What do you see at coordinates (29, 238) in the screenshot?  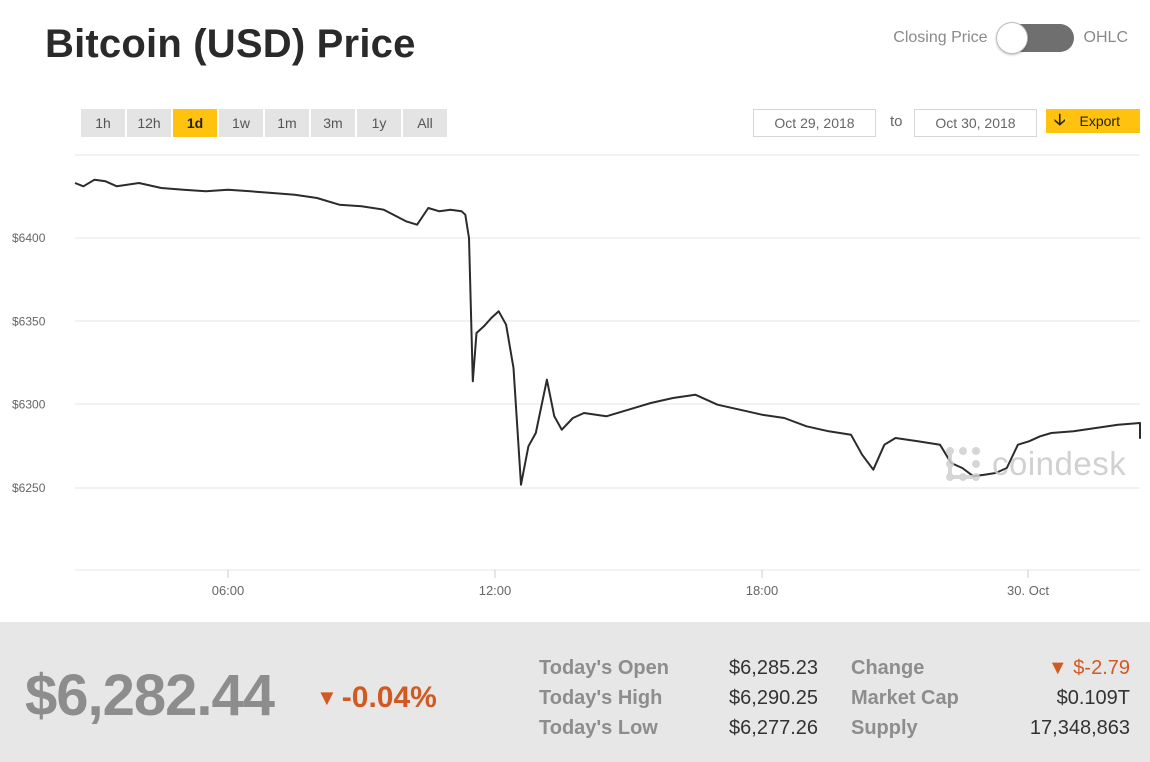 I see `y-tick-label: $6400` at bounding box center [29, 238].